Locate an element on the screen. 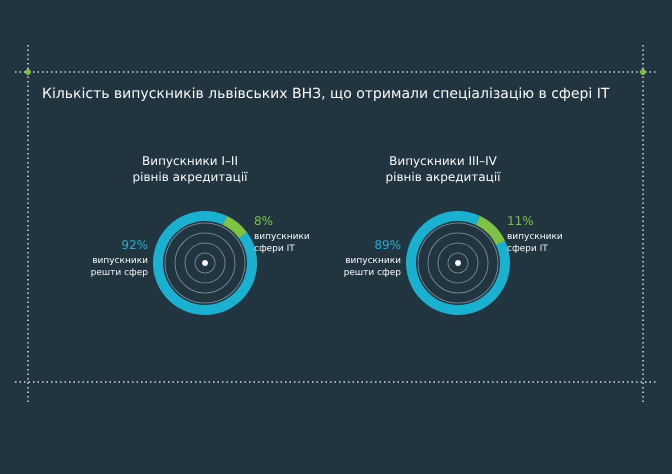  chart-subtitle: Випускники I–II рівнів акредитації is located at coordinates (190, 169).